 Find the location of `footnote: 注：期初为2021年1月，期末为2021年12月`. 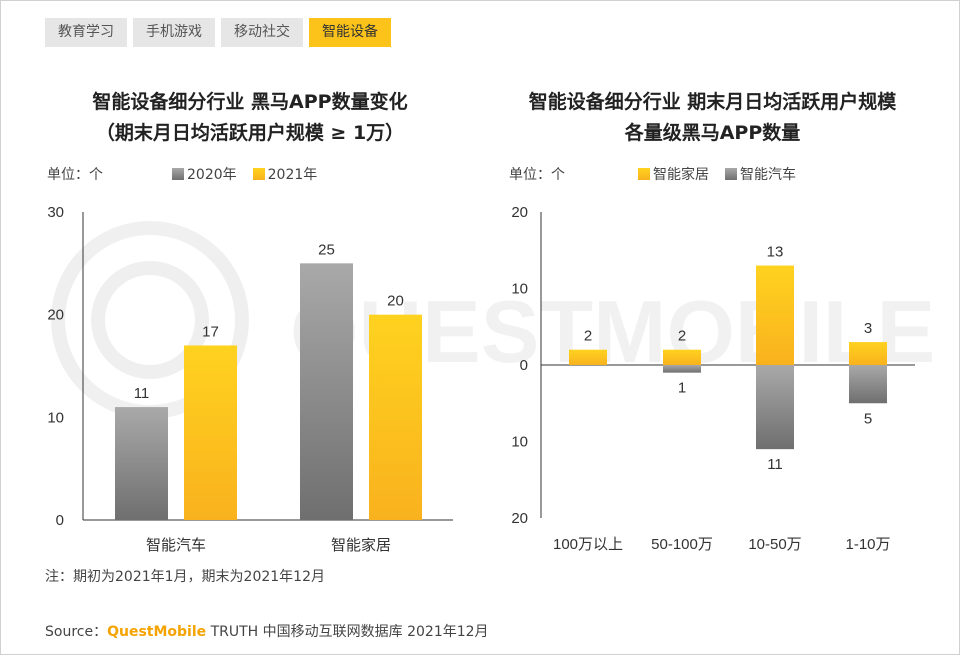

footnote: 注：期初为2021年1月，期末为2021年12月 is located at coordinates (185, 577).